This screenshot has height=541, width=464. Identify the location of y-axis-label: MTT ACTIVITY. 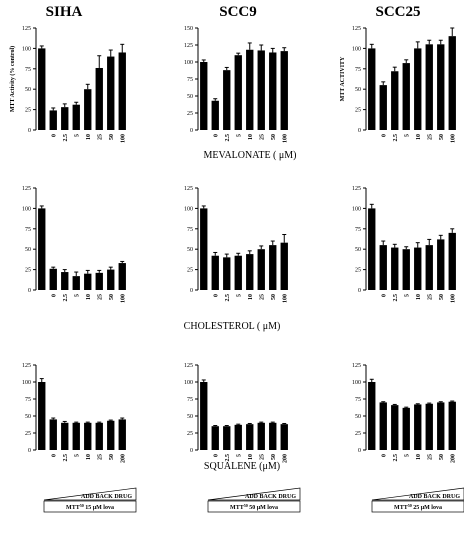
(343, 78).